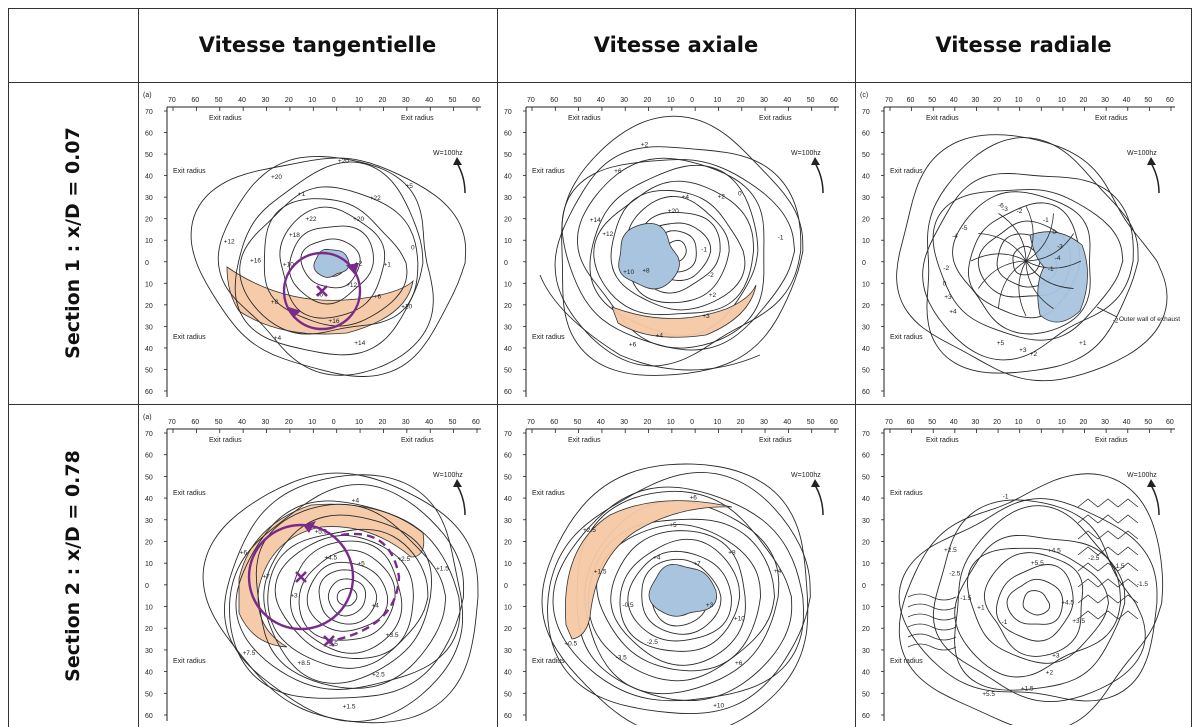 Image resolution: width=1200 pixels, height=727 pixels. I want to click on contour-value-label: +10, so click(628, 272).